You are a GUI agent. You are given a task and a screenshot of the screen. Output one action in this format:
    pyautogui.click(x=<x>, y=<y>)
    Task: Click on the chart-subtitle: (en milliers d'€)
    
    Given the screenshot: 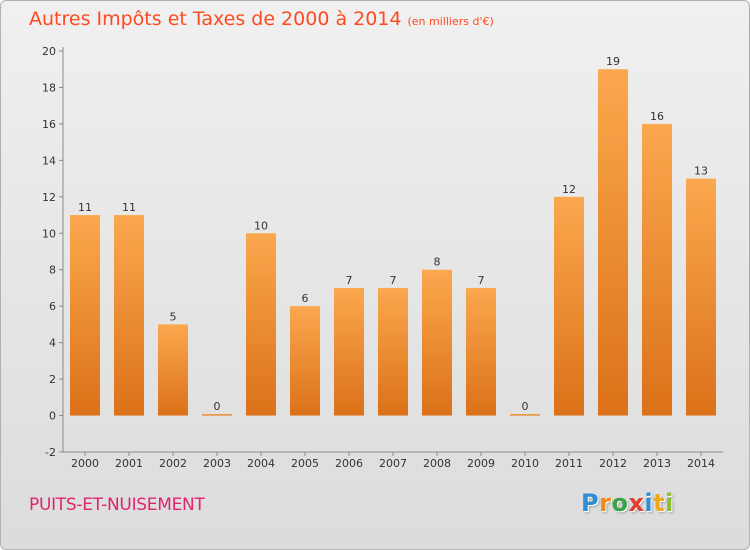 What is the action you would take?
    pyautogui.click(x=450, y=21)
    